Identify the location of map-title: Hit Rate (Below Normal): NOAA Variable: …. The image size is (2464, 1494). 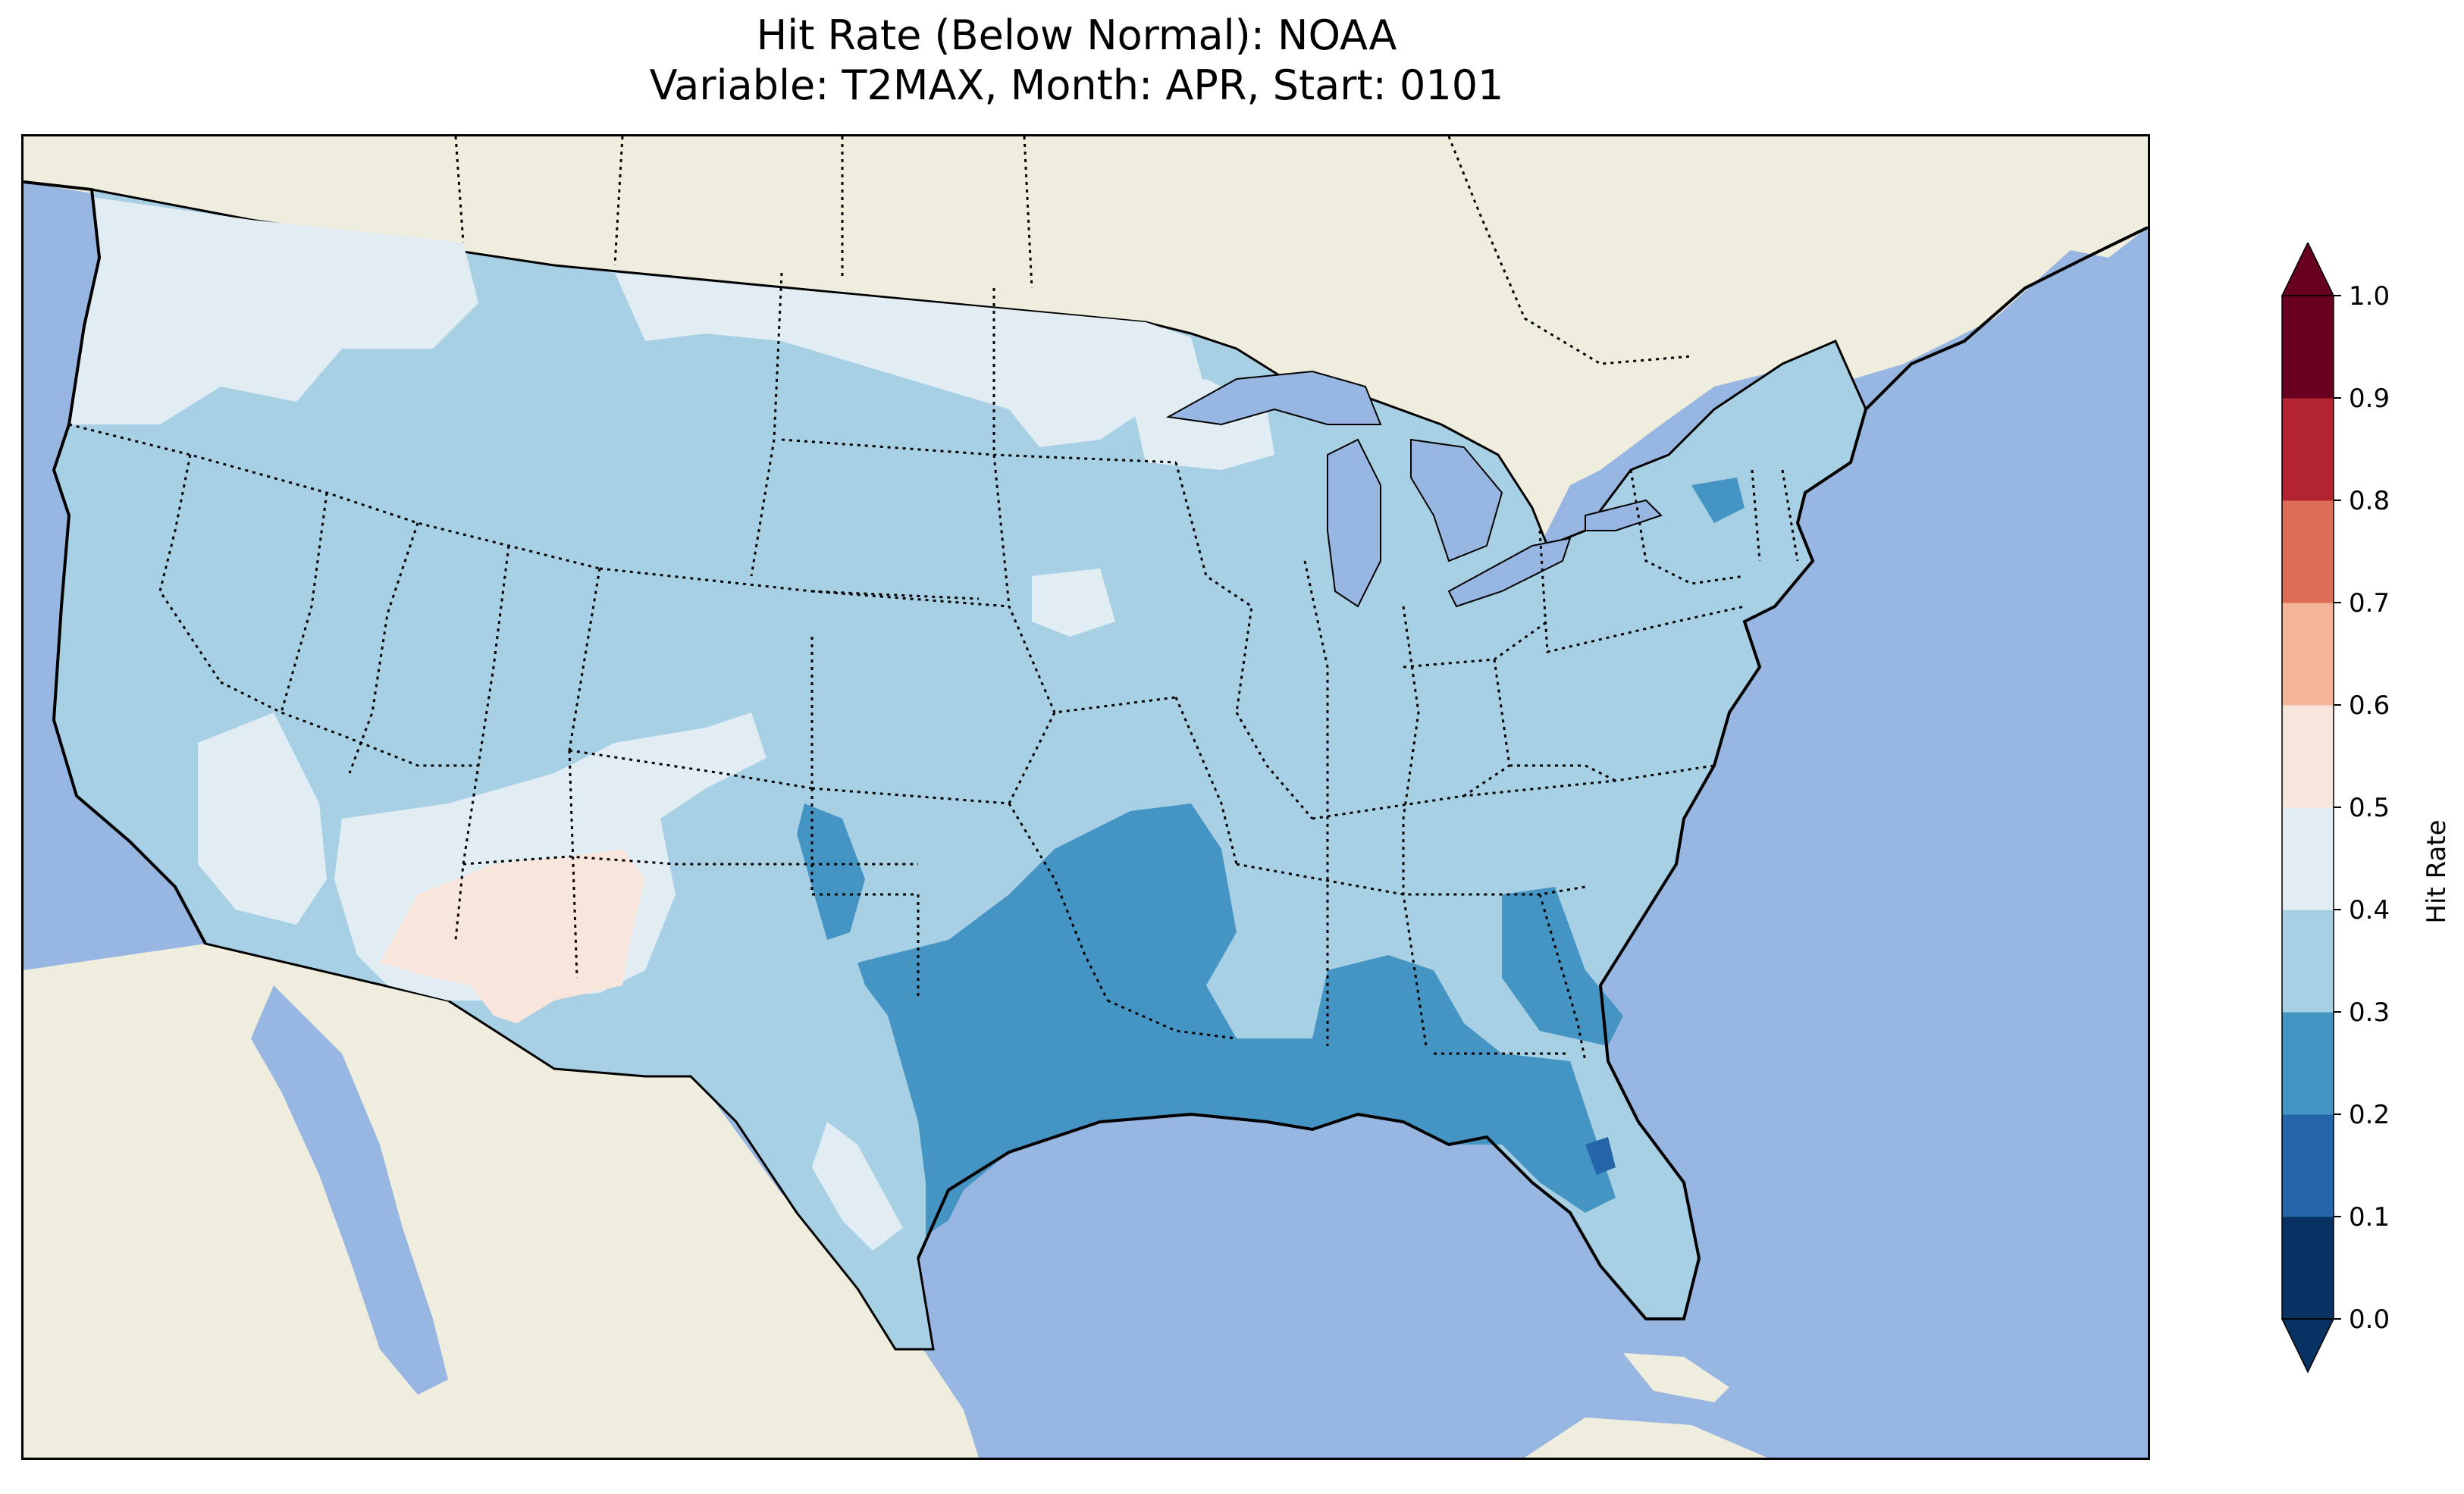
(1076, 61).